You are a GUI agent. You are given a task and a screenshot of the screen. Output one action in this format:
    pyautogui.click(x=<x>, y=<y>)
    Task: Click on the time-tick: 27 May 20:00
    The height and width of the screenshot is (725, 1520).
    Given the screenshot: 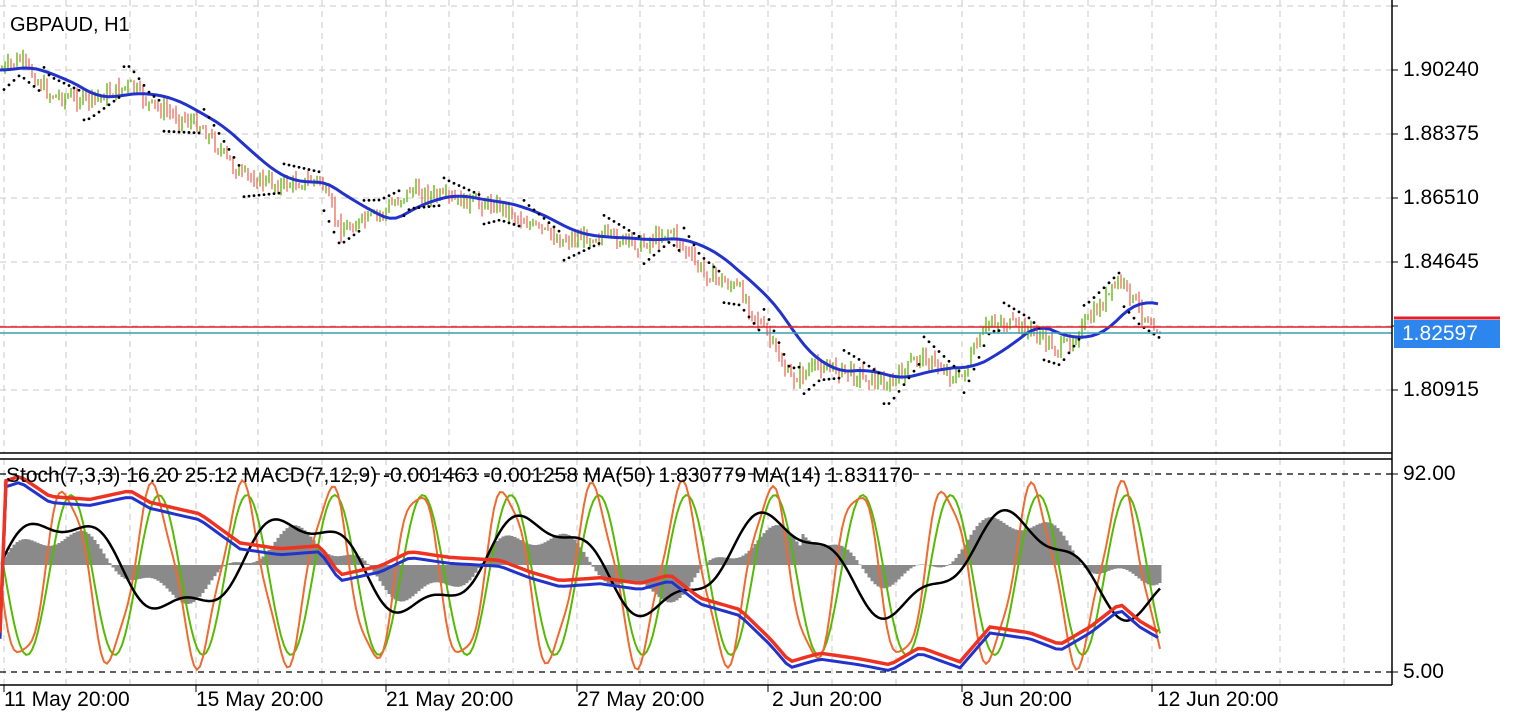 What is the action you would take?
    pyautogui.click(x=641, y=699)
    